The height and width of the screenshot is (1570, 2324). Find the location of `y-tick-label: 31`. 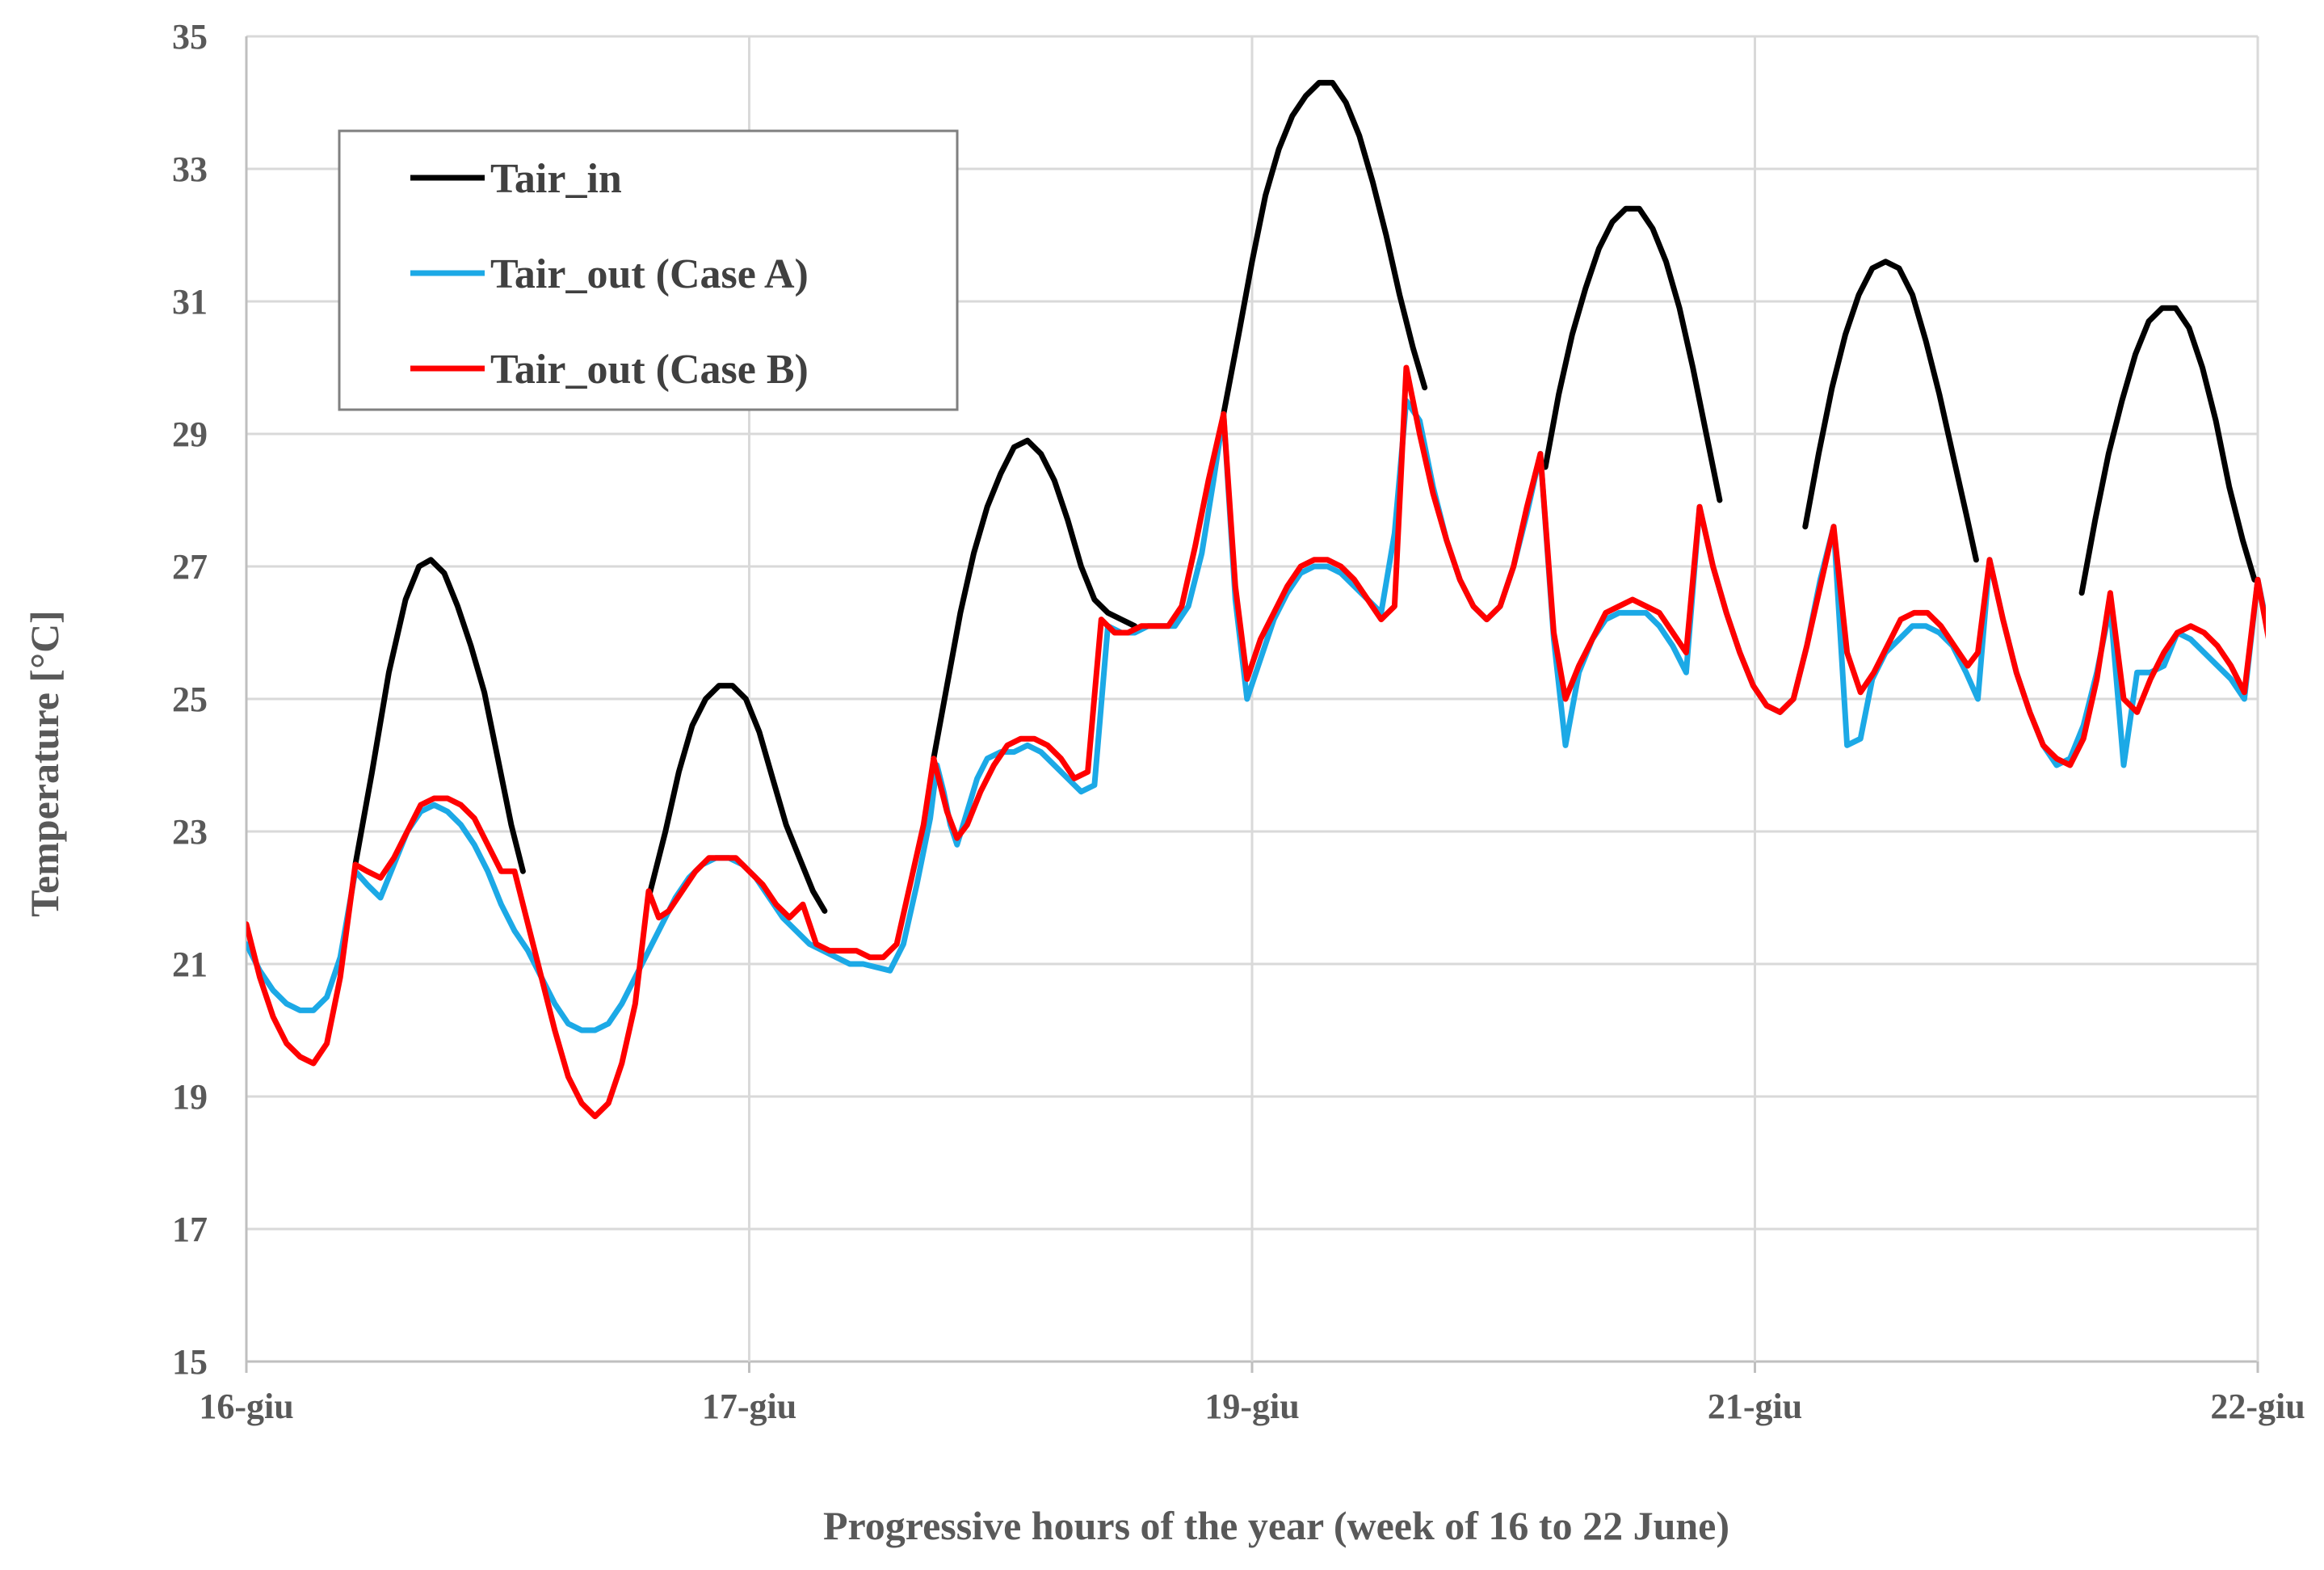

y-tick-label: 31 is located at coordinates (190, 302).